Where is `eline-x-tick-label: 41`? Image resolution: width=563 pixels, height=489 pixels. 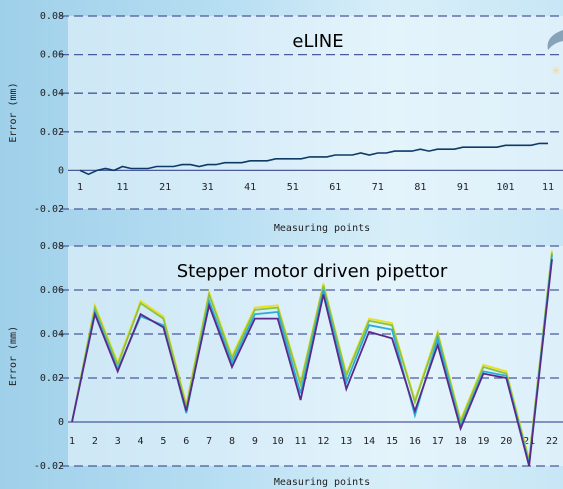
eline-x-tick-label: 41 is located at coordinates (250, 187).